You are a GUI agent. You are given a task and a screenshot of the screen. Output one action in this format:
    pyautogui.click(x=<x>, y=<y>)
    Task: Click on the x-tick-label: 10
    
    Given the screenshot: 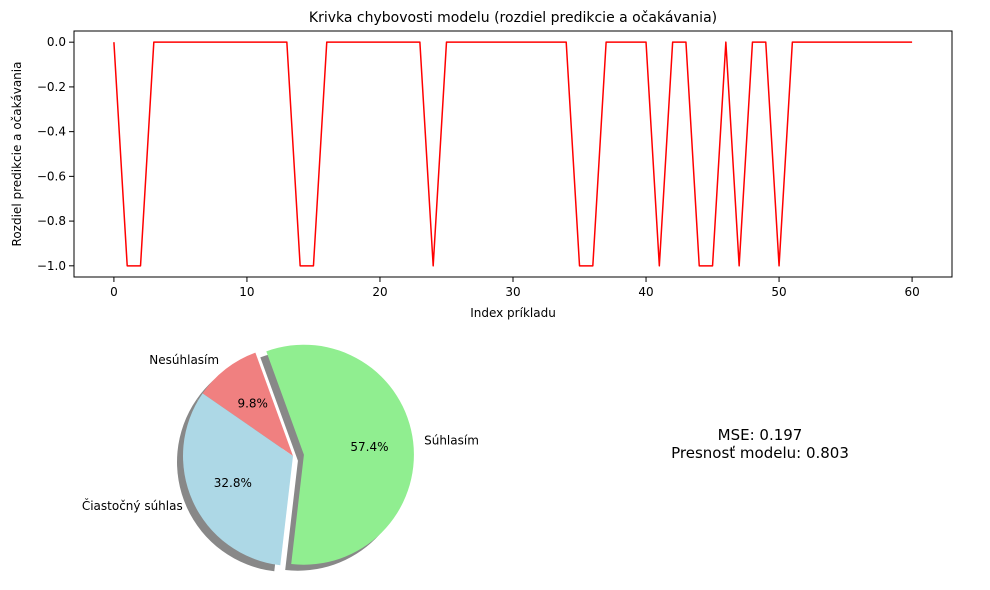 What is the action you would take?
    pyautogui.click(x=246, y=292)
    